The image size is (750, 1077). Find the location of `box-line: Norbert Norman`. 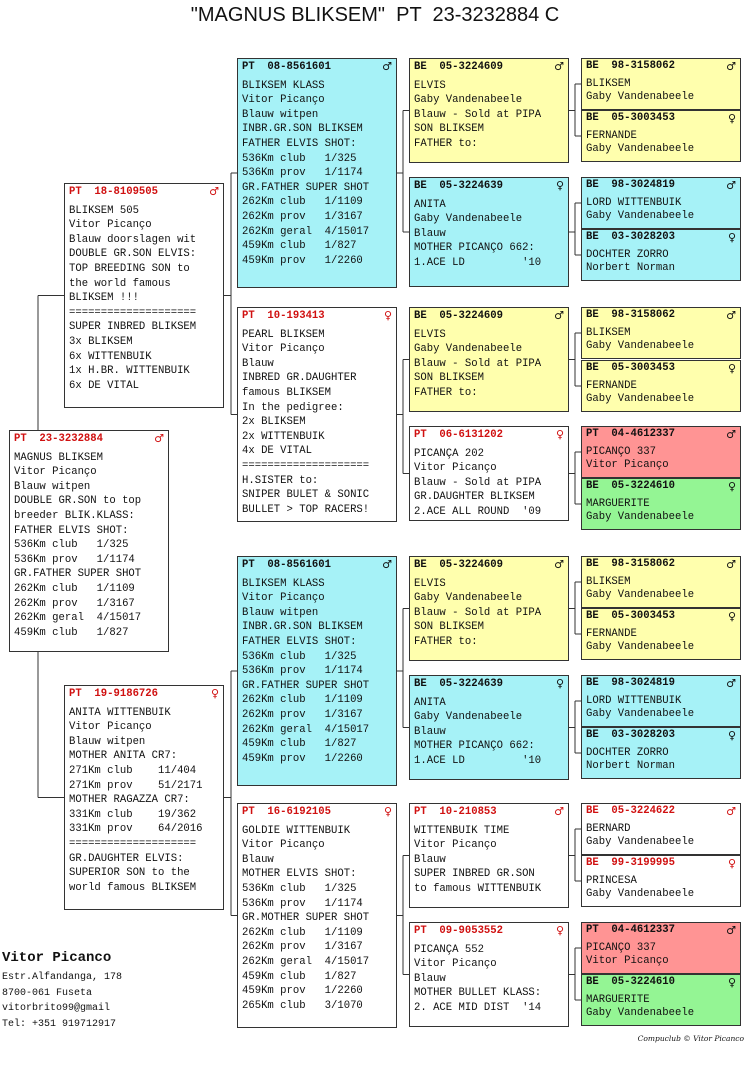

box-line: Norbert Norman is located at coordinates (631, 268).